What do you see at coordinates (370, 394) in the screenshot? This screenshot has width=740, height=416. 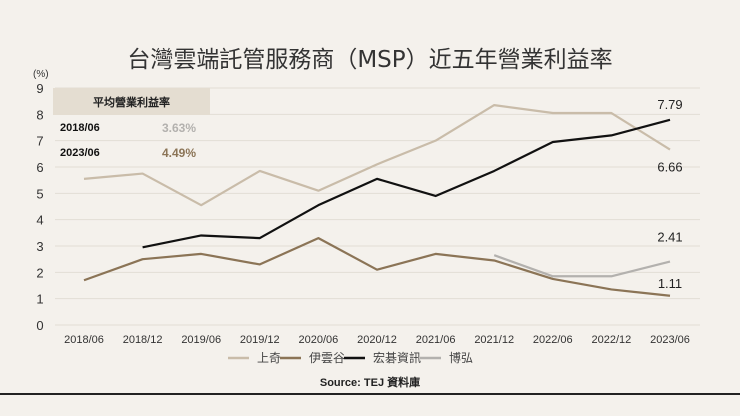 I see `bottom-divider` at bounding box center [370, 394].